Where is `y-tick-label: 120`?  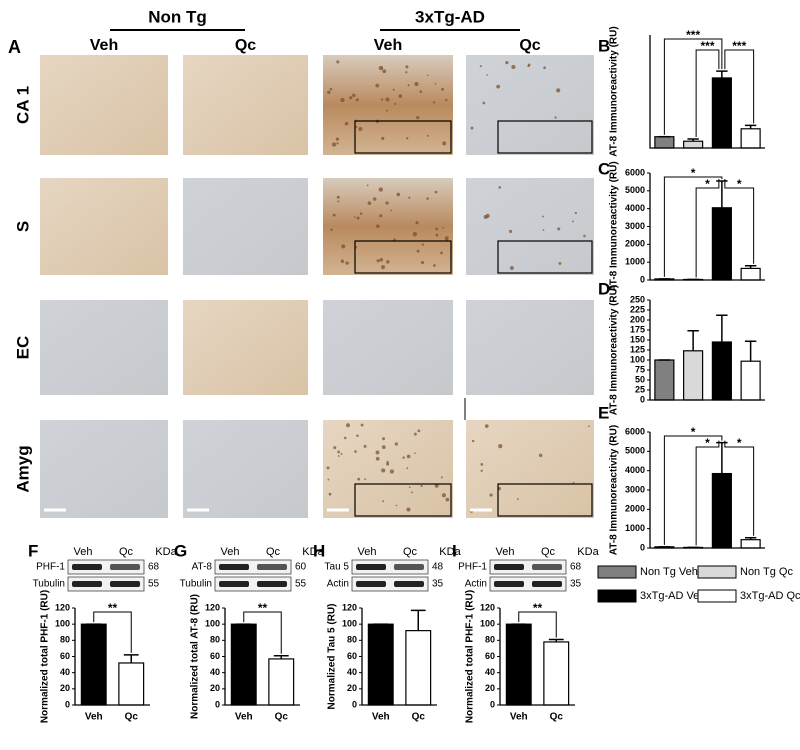
y-tick-label: 120 is located at coordinates (487, 607).